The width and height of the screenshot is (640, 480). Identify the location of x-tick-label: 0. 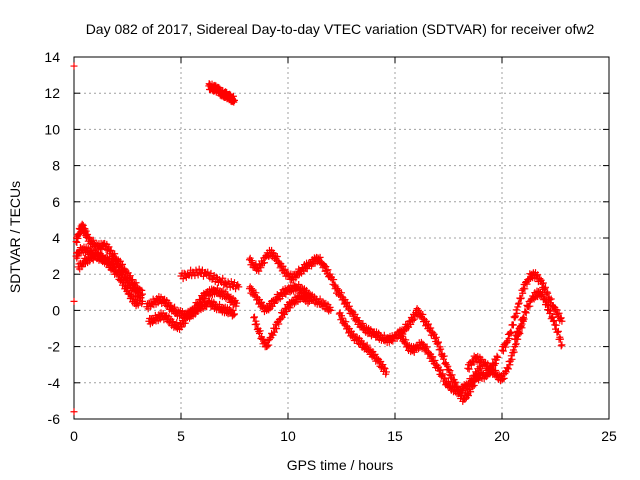
(74, 436).